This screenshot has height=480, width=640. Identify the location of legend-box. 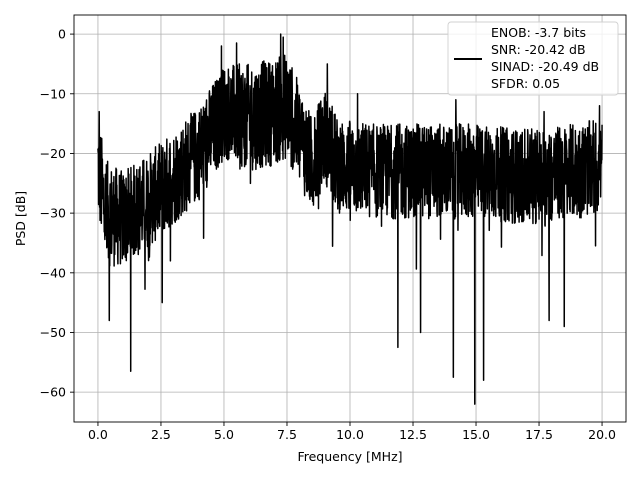
(533, 58).